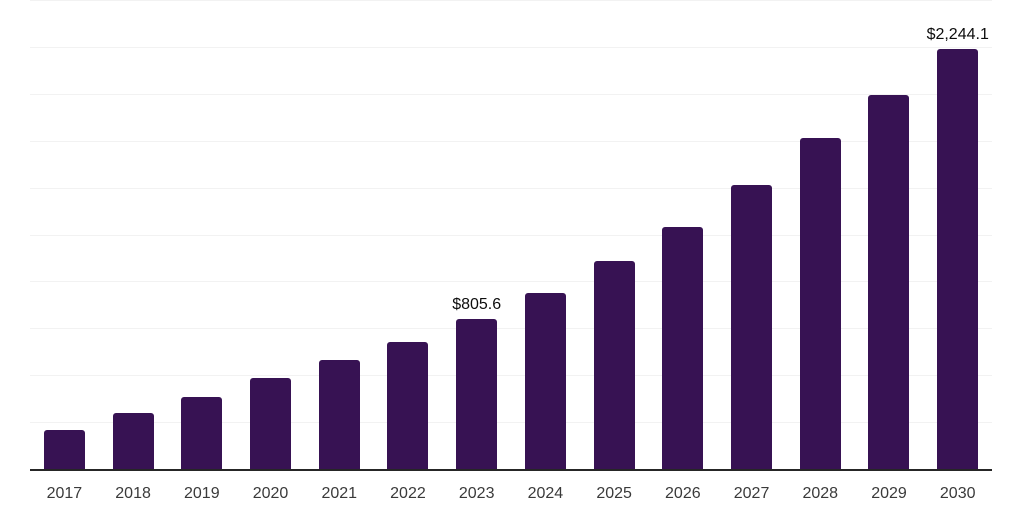  I want to click on x-tick-label-2028: 2028, so click(820, 493).